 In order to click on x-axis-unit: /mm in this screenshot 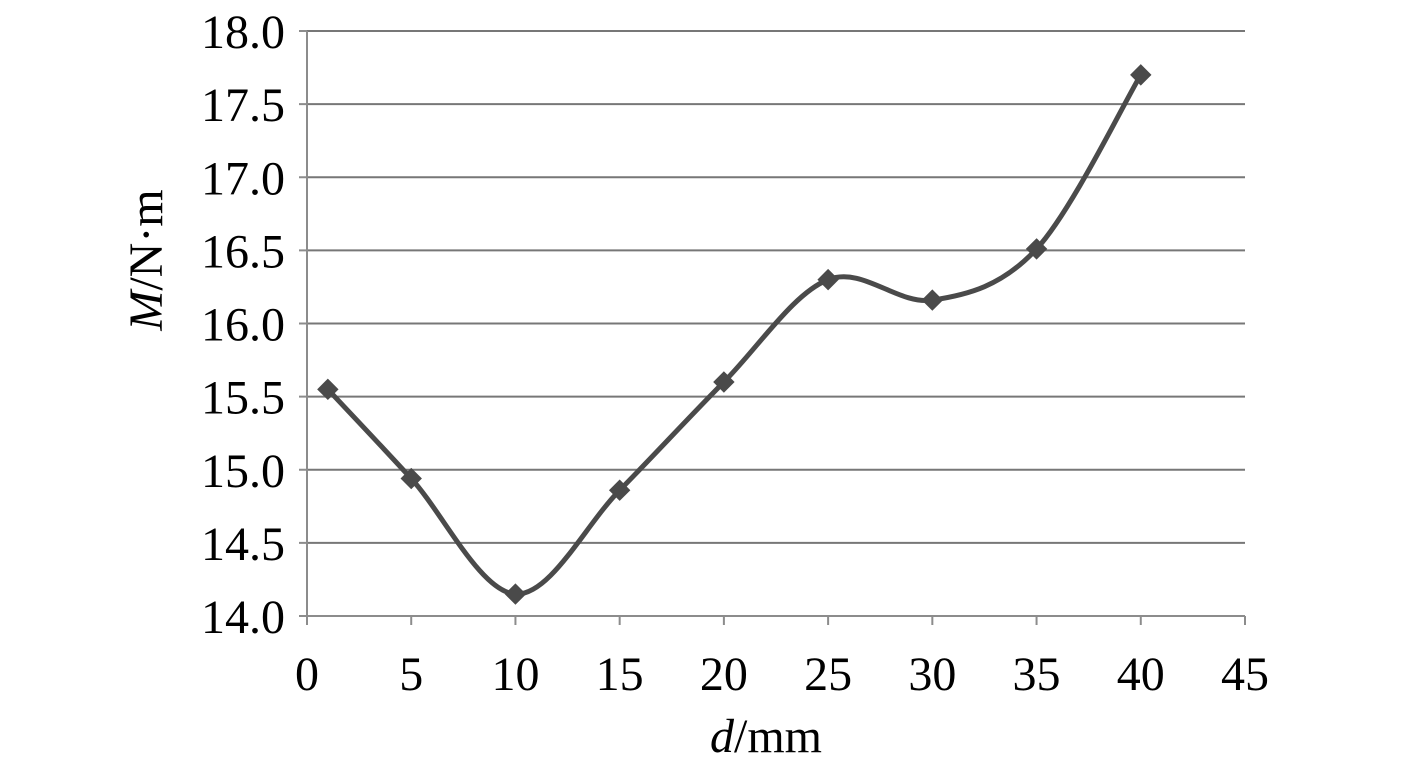, I will do `click(778, 733)`.